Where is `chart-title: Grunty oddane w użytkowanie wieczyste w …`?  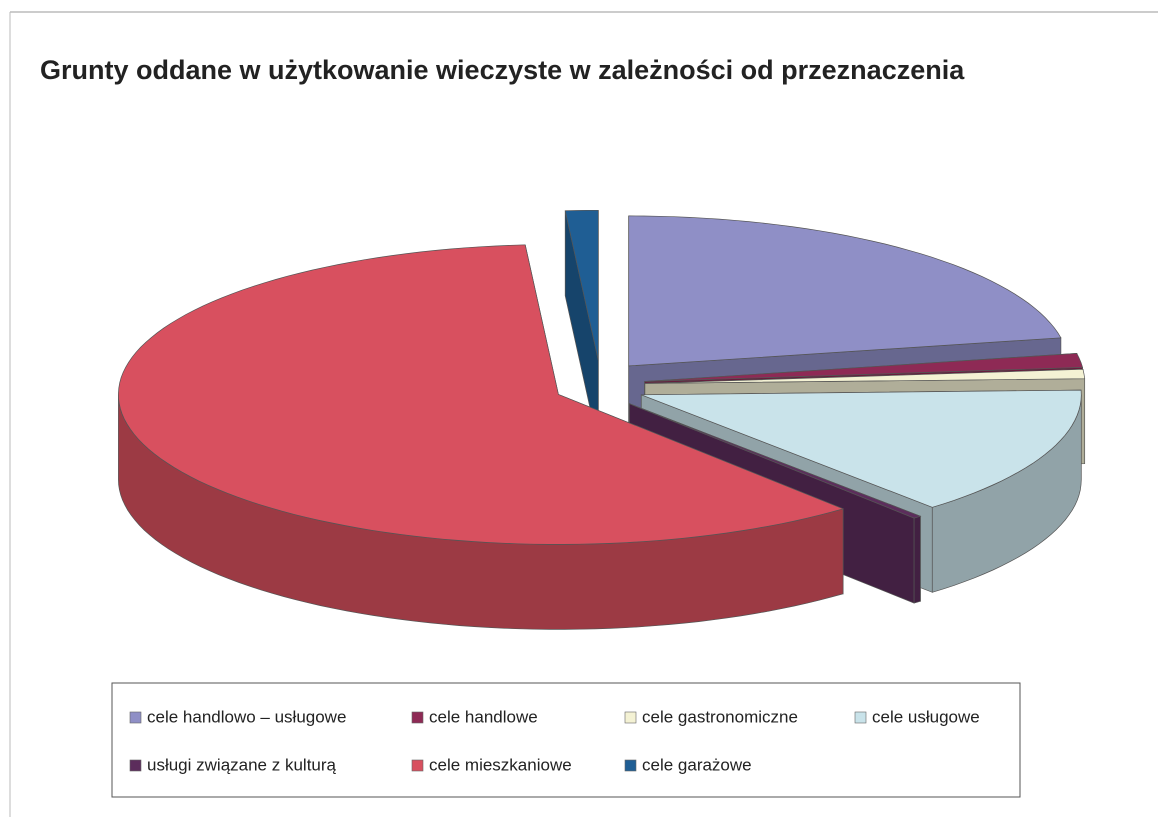
chart-title: Grunty oddane w użytkowanie wieczyste w … is located at coordinates (502, 70).